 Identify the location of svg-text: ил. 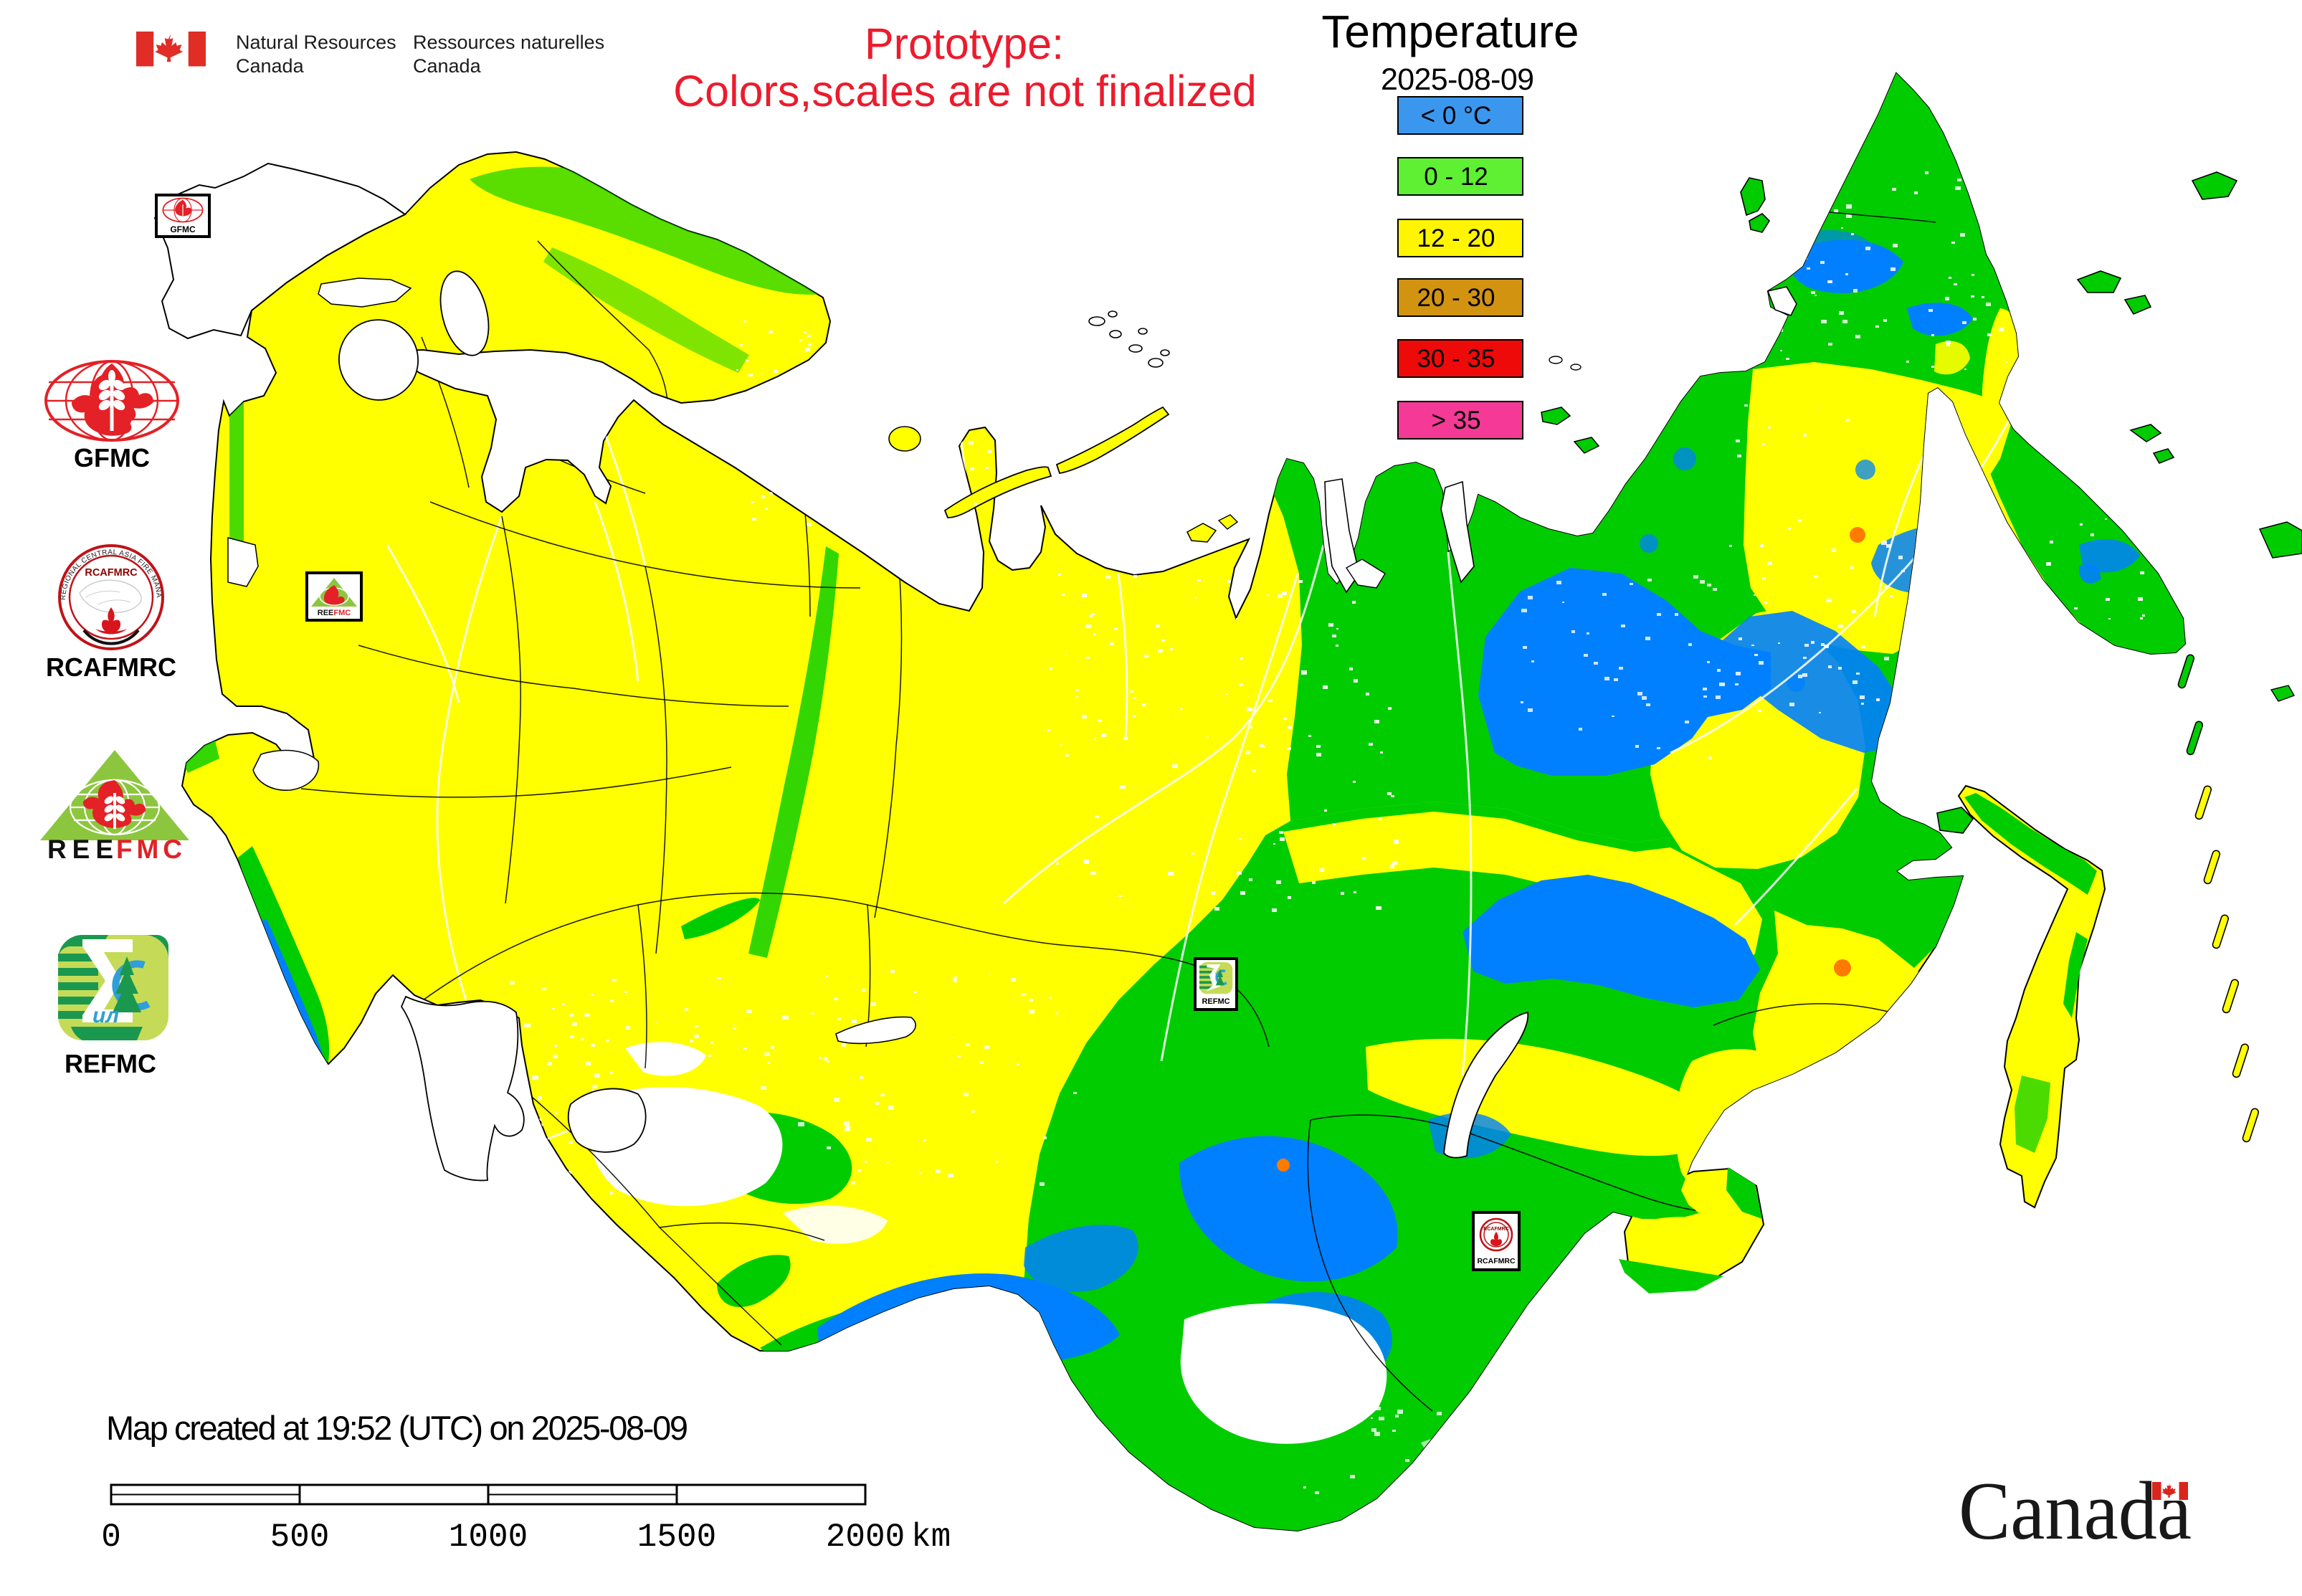
(105, 1015).